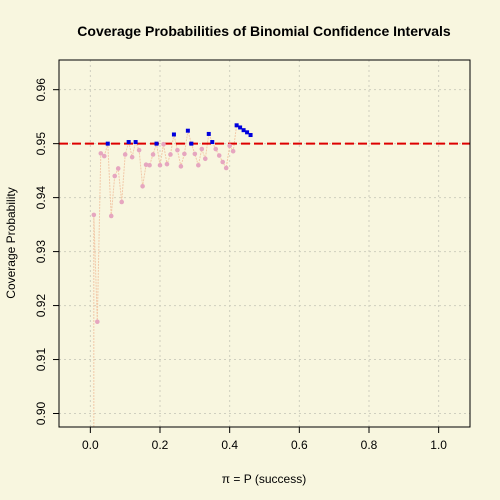 The width and height of the screenshot is (500, 500). What do you see at coordinates (264, 479) in the screenshot?
I see `x-axis-label: π = P (success)` at bounding box center [264, 479].